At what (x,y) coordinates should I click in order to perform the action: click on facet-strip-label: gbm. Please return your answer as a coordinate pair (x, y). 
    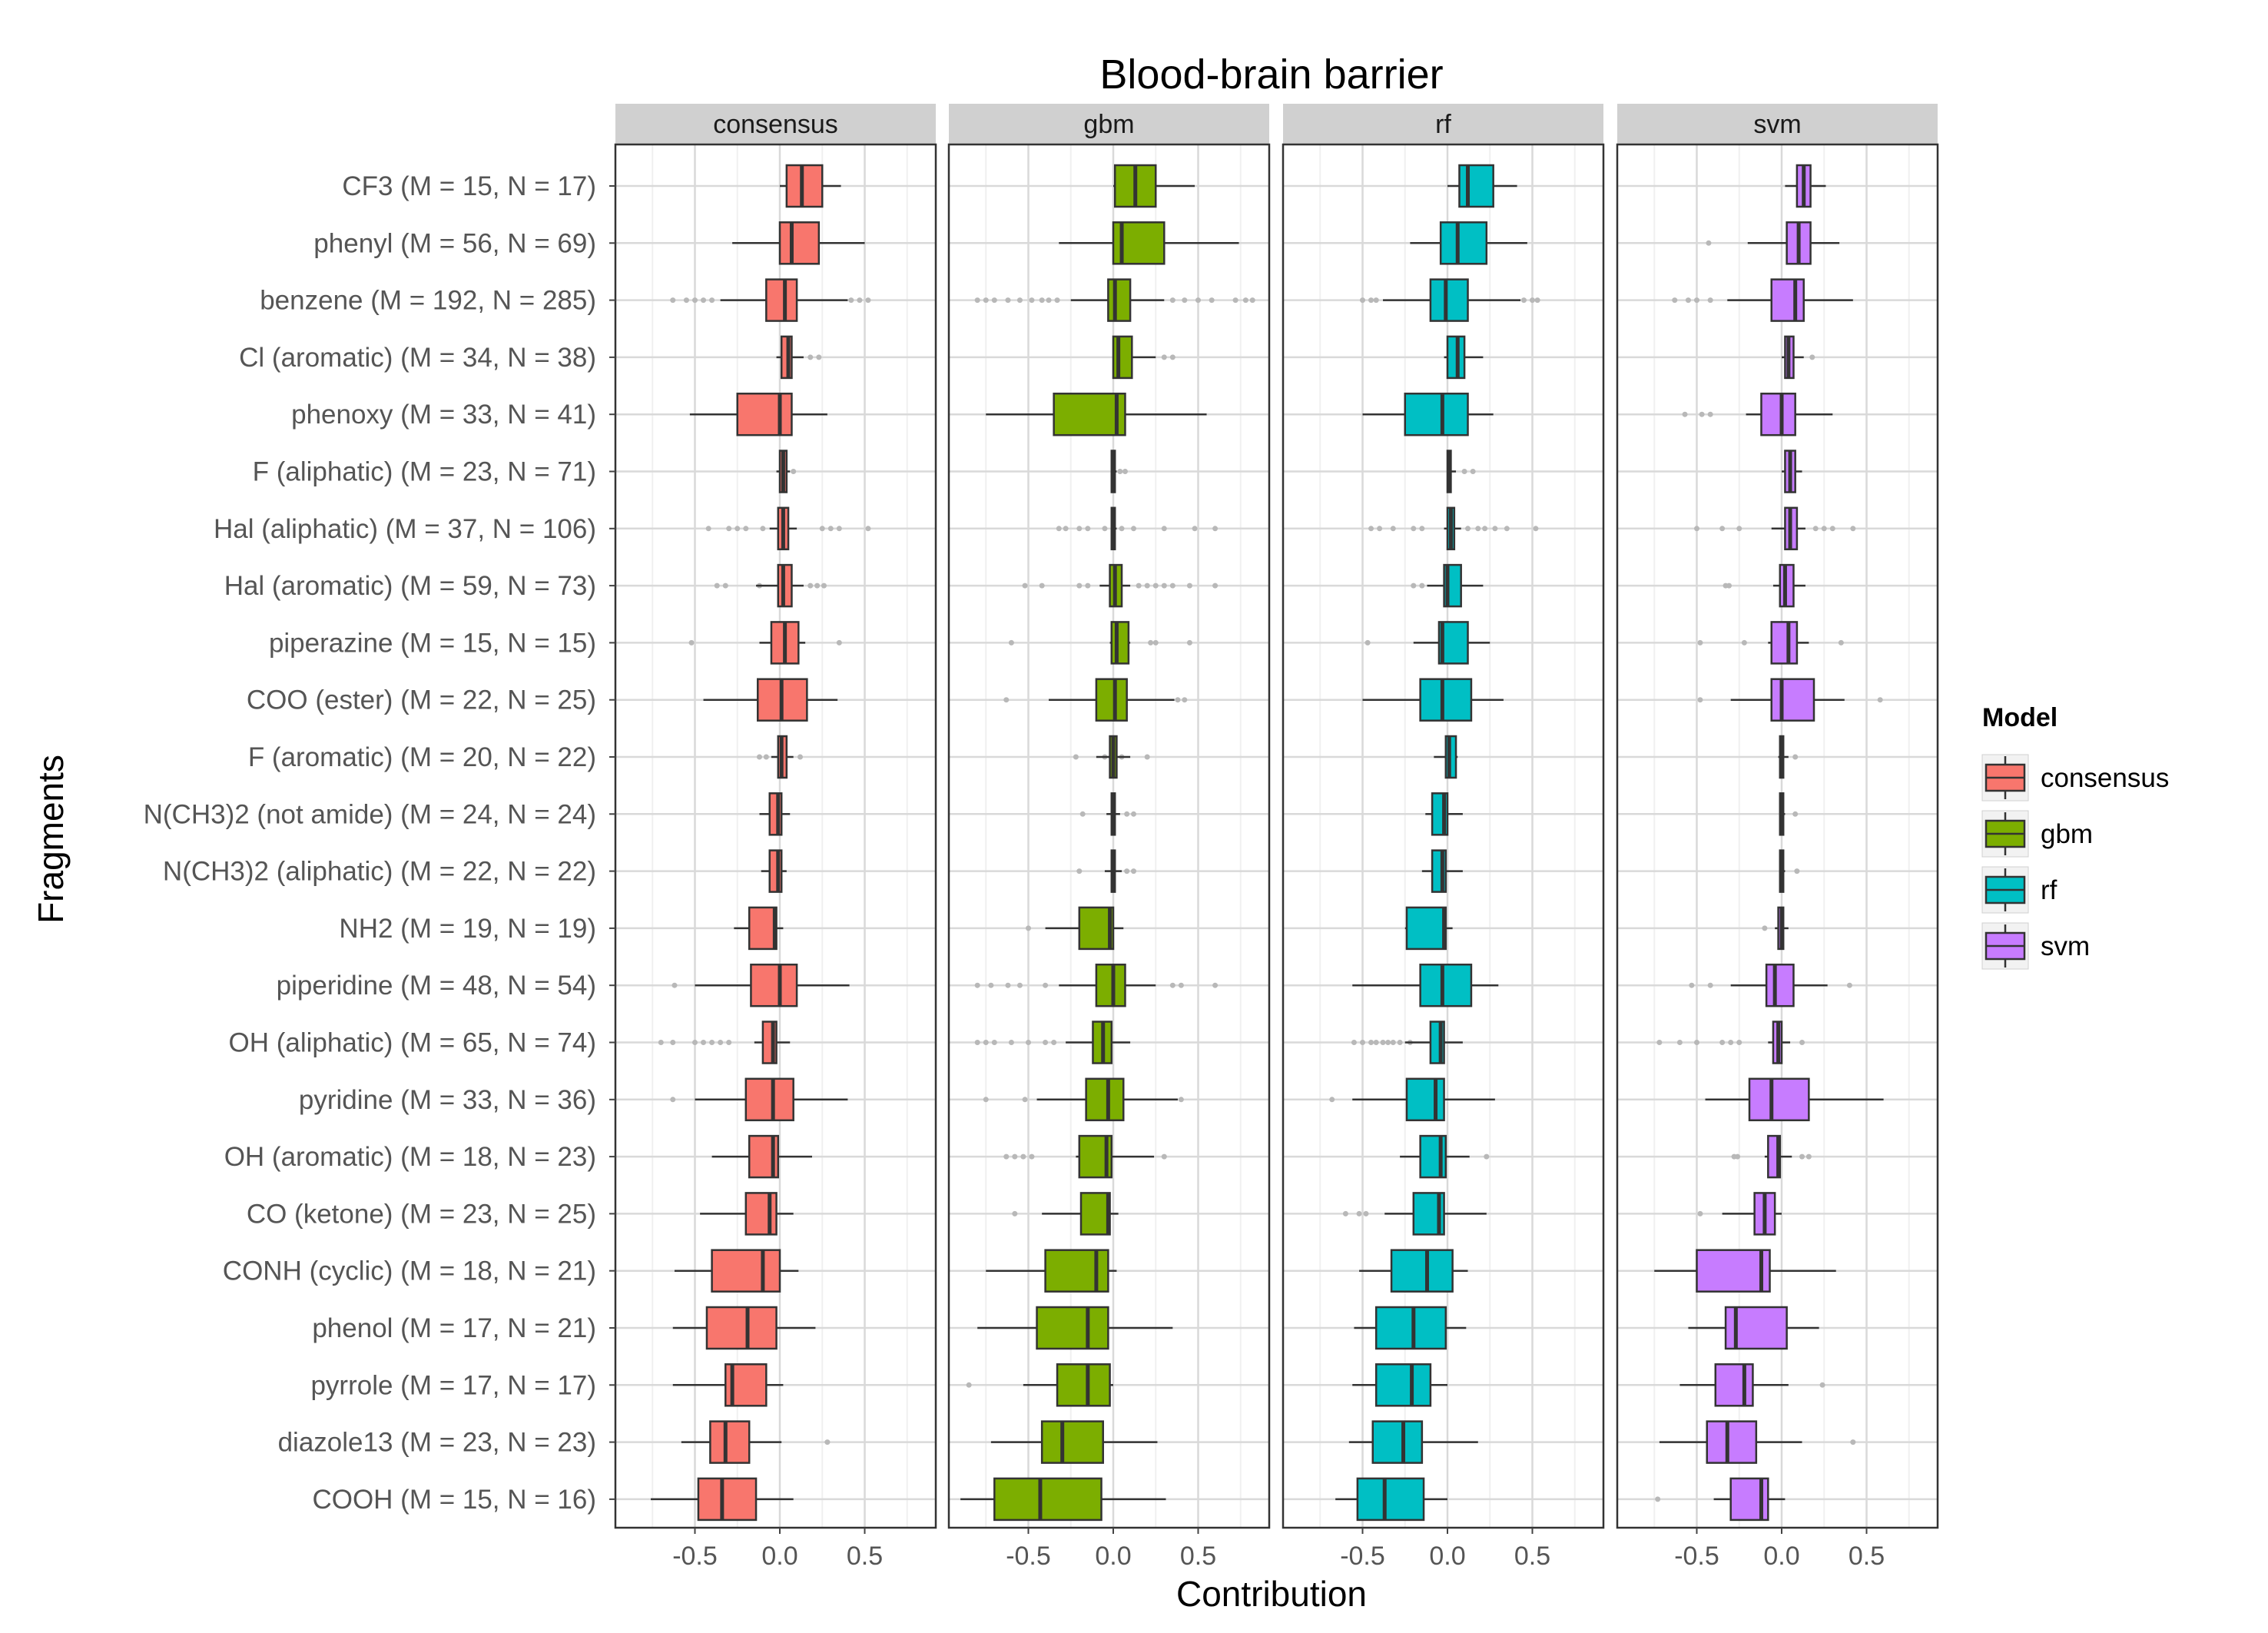
    Looking at the image, I should click on (1108, 125).